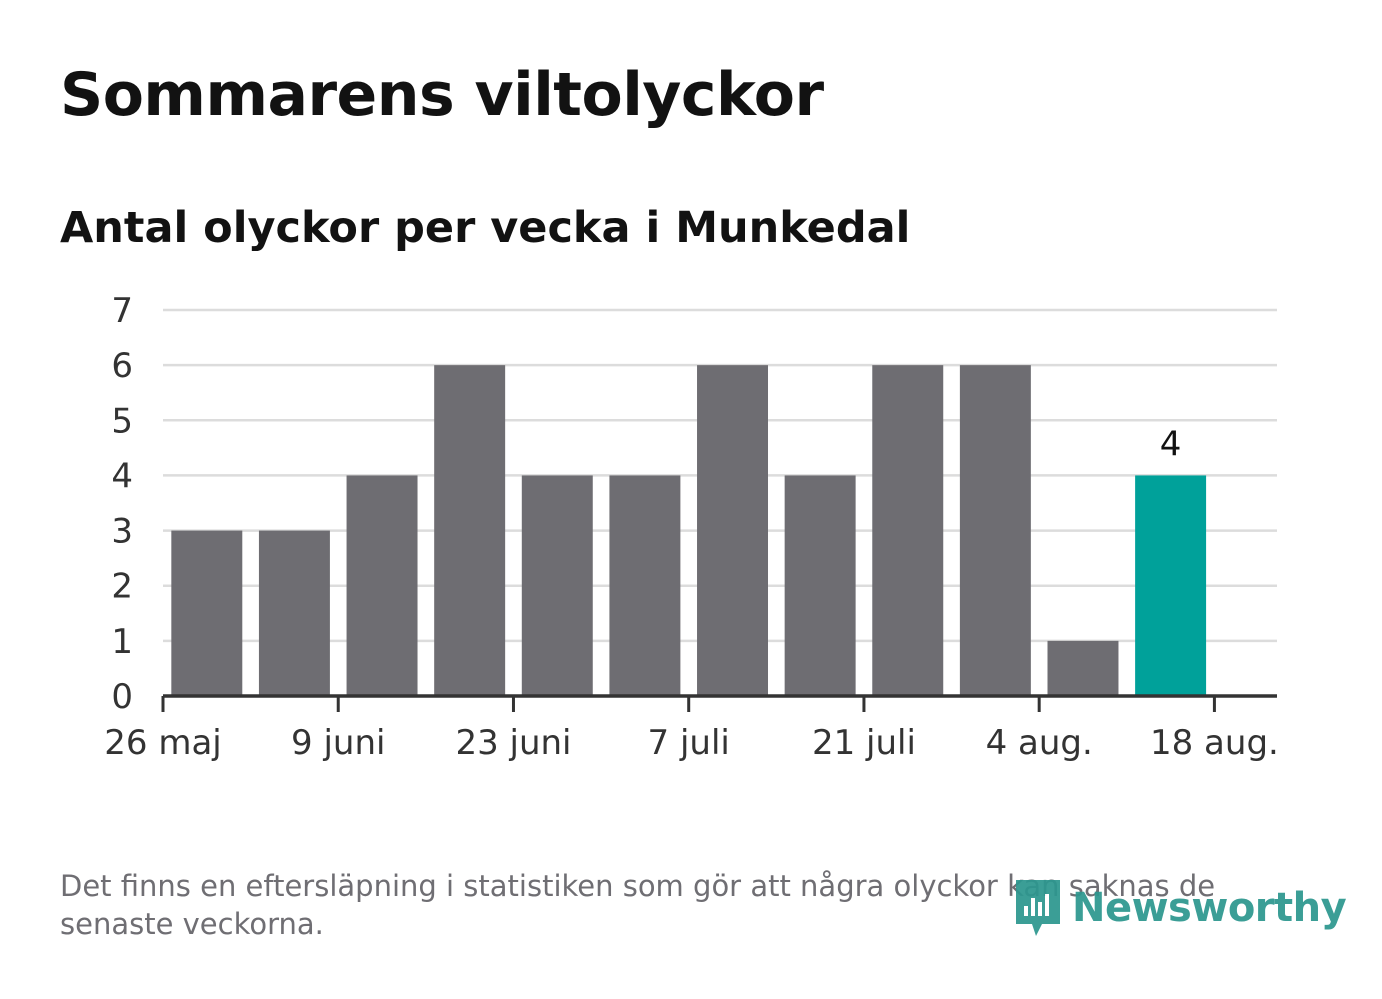 The image size is (1382, 999). I want to click on y-tick-label: 6, so click(122, 366).